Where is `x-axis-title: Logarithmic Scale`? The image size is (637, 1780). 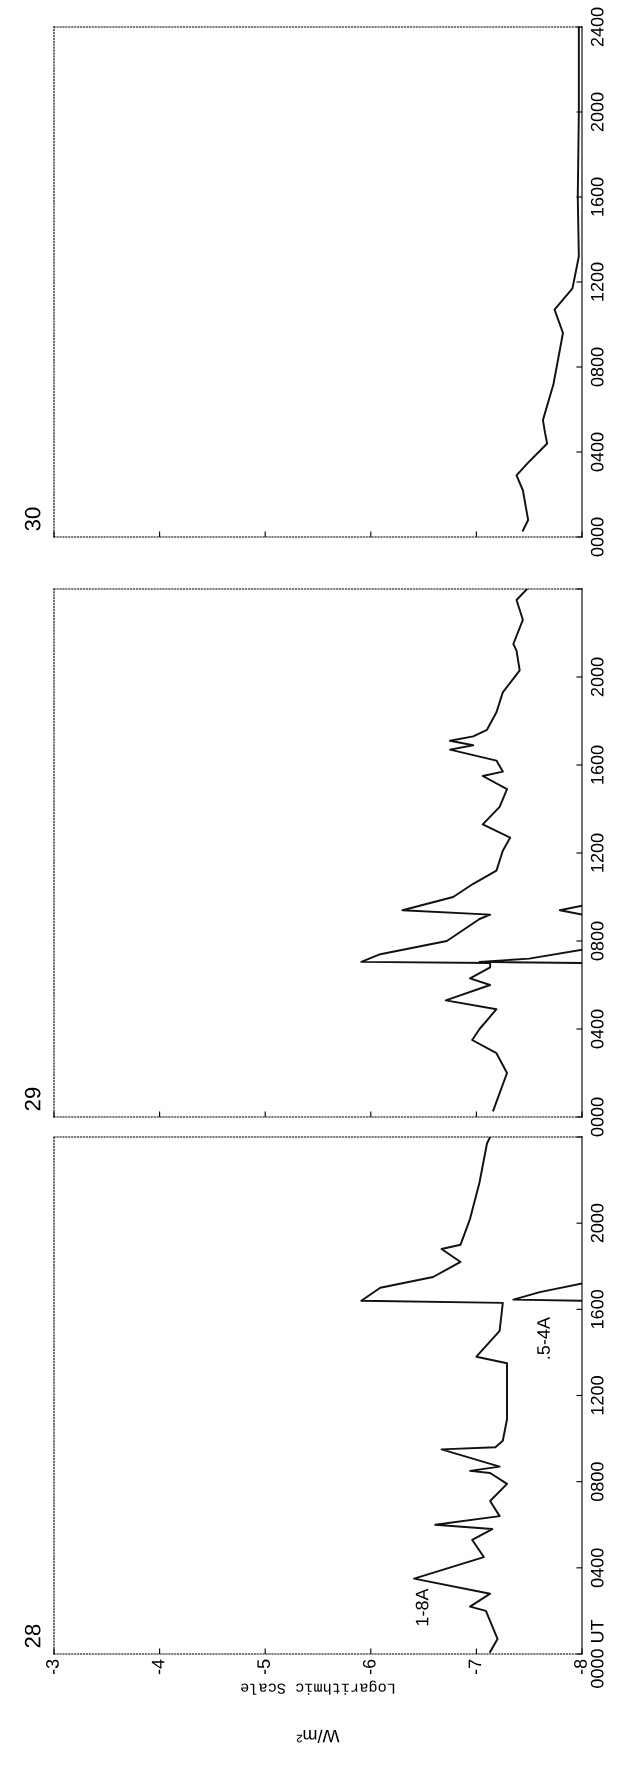 x-axis-title: Logarithmic Scale is located at coordinates (318, 1687).